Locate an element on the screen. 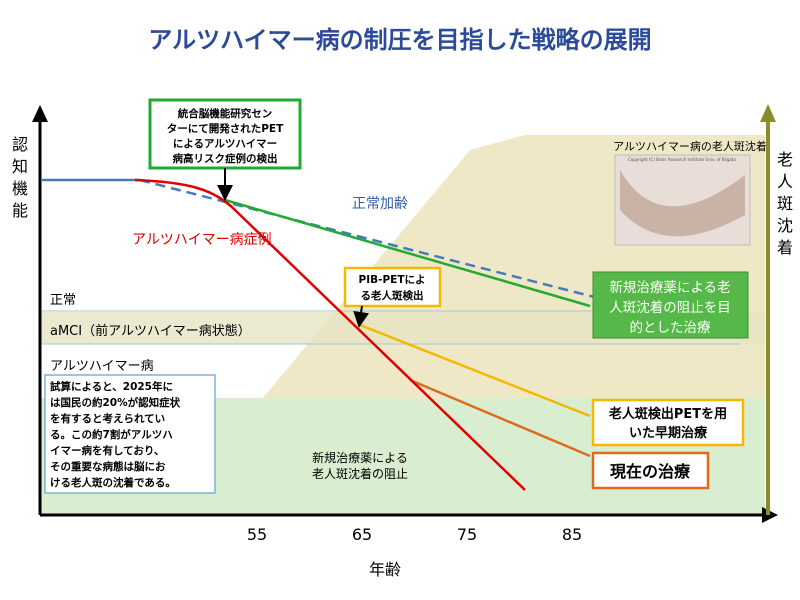 Image resolution: width=800 pixels, height=600 pixels. callout-line: 的とした治療 is located at coordinates (670, 327).